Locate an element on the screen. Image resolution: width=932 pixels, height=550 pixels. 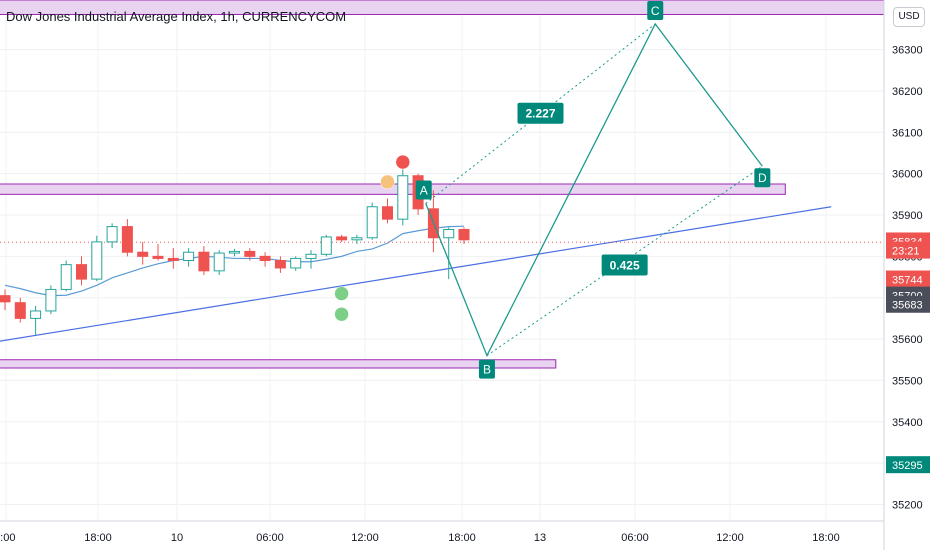
pattern-label: A is located at coordinates (424, 190).